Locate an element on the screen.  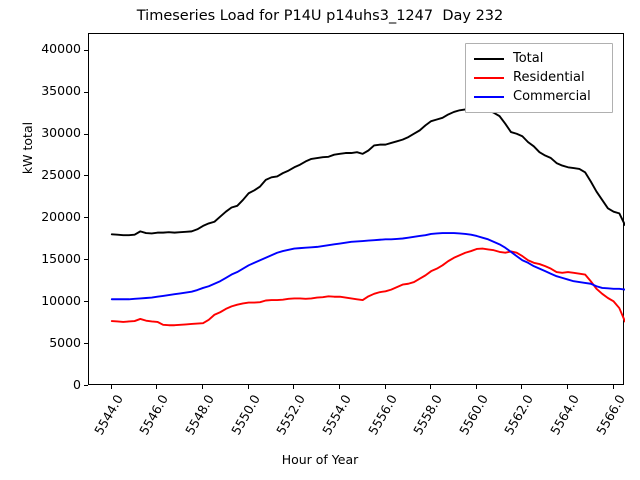
legend-swatch-commercial is located at coordinates (489, 96).